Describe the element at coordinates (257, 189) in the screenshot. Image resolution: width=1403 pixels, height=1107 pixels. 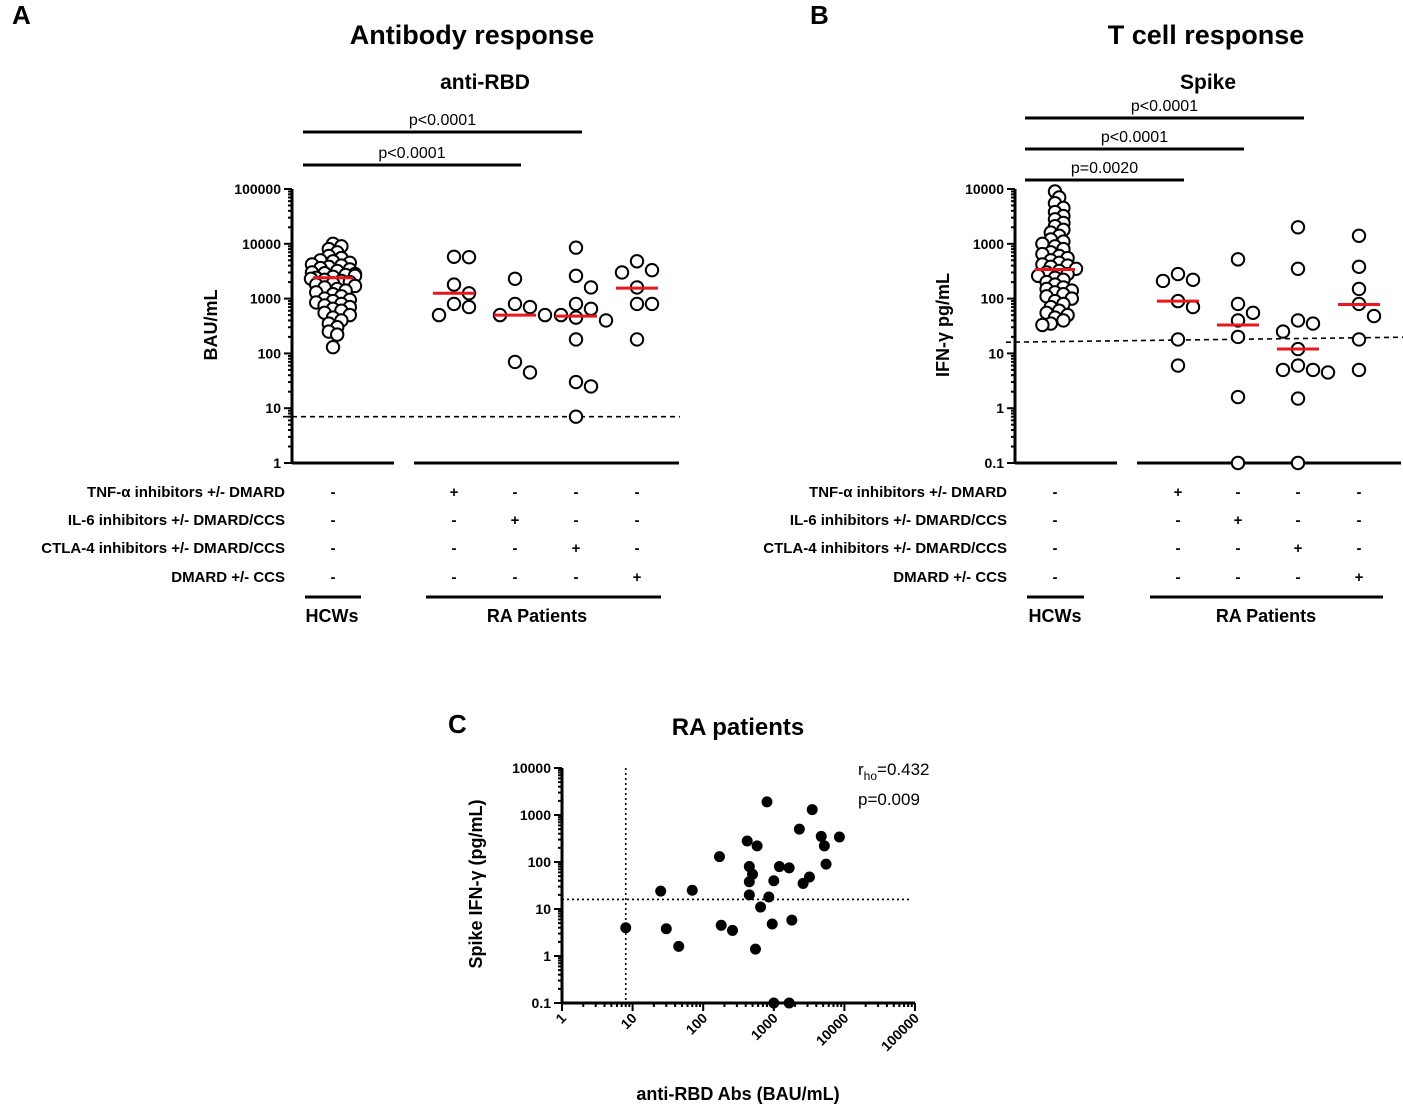
I see `panel-a-y-tick-label: 100000` at that location.